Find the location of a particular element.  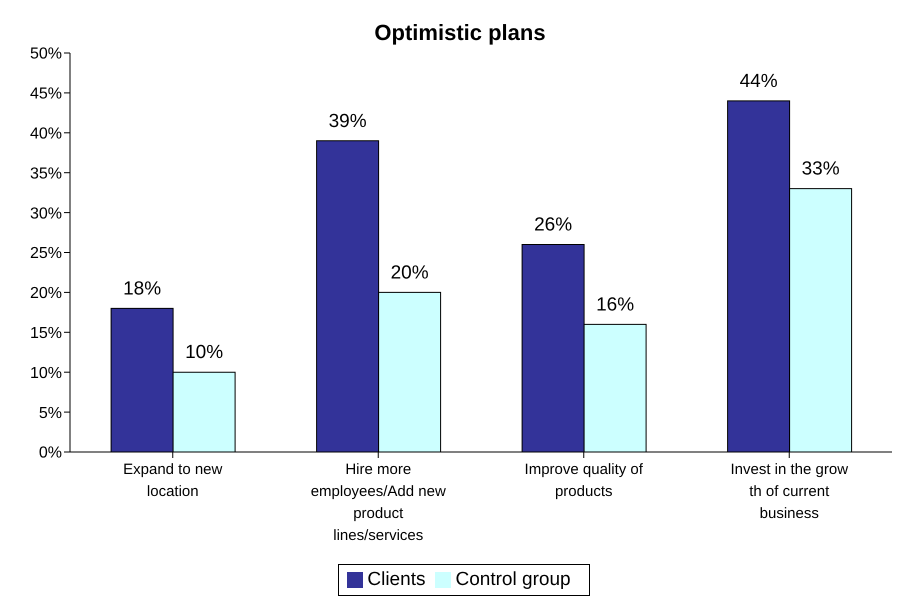

x-tick-label: Invest in the grow th of current business is located at coordinates (789, 491).